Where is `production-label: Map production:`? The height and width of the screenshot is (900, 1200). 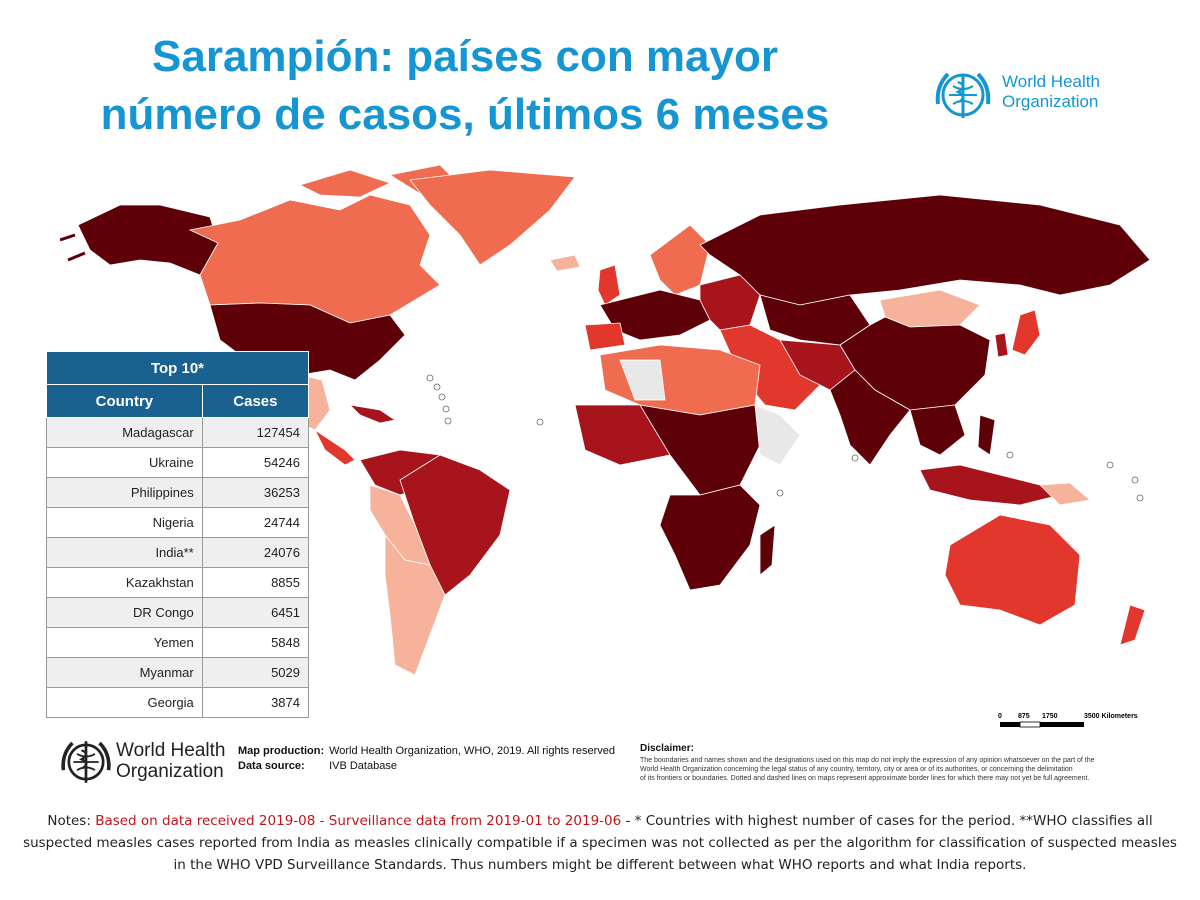
production-label: Map production: is located at coordinates (281, 751).